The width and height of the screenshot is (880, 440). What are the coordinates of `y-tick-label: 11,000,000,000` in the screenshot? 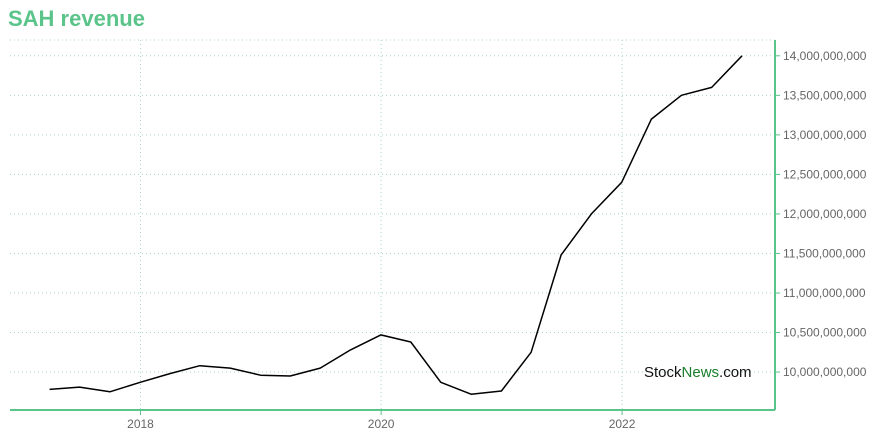 It's located at (824, 293).